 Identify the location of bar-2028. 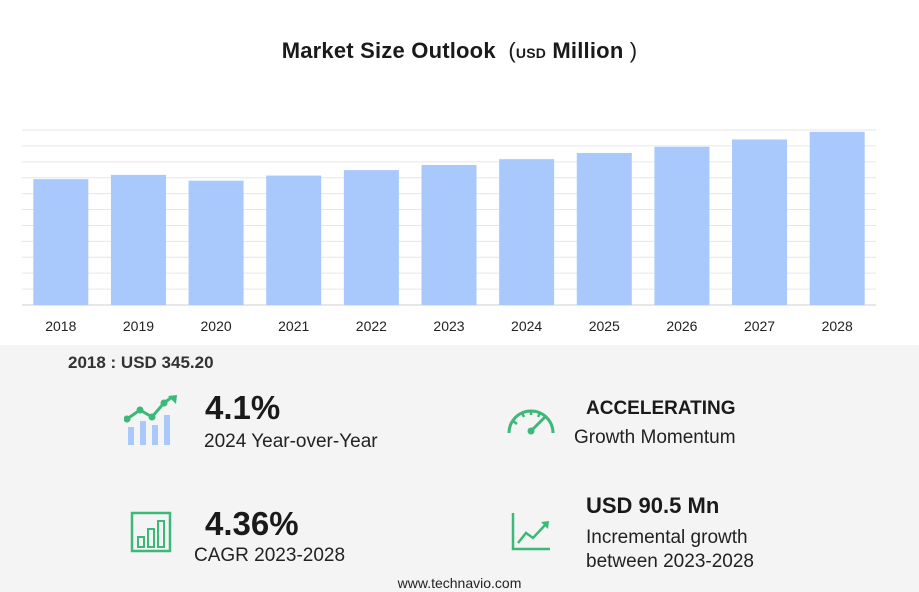
(837, 218).